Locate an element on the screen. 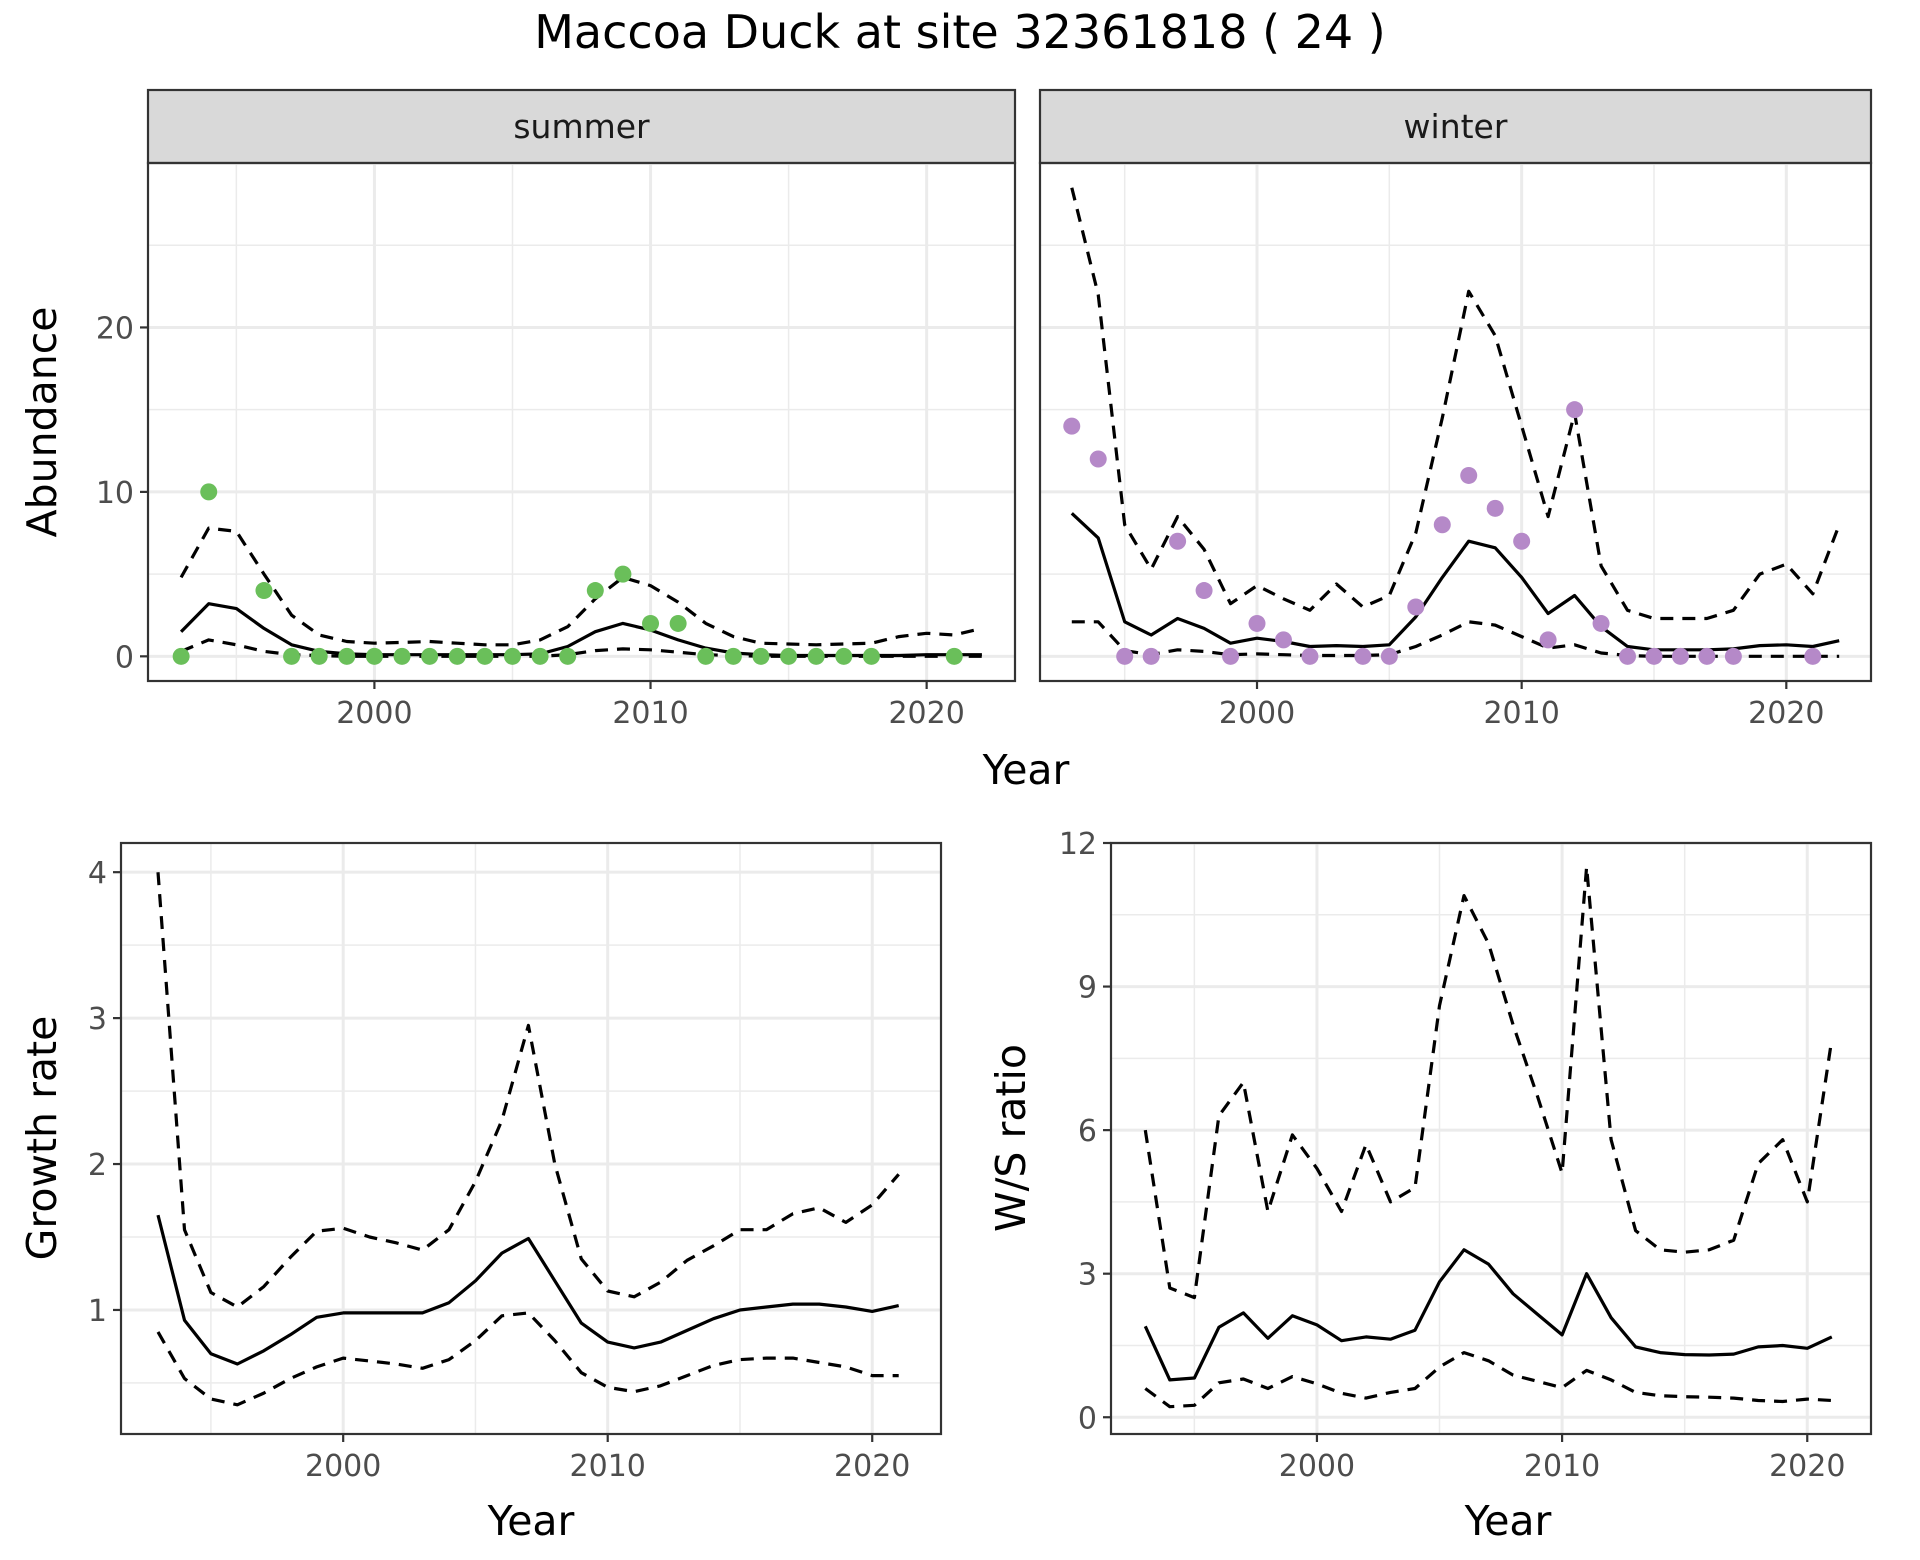  y-tick-label: 0 is located at coordinates (1087, 1418).